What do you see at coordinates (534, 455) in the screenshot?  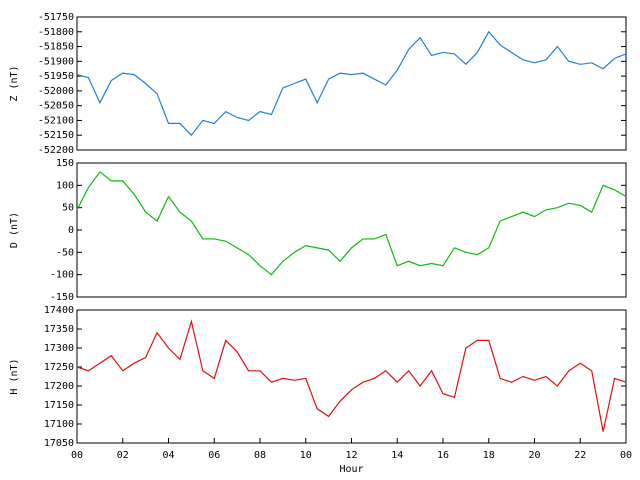 I see `x-tick-label: 20` at bounding box center [534, 455].